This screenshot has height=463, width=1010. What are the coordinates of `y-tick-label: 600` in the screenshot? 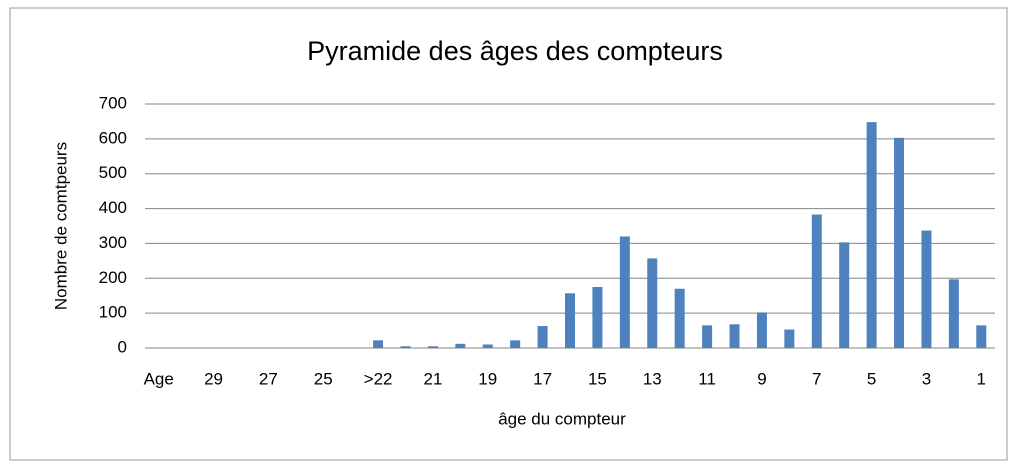 It's located at (113, 137).